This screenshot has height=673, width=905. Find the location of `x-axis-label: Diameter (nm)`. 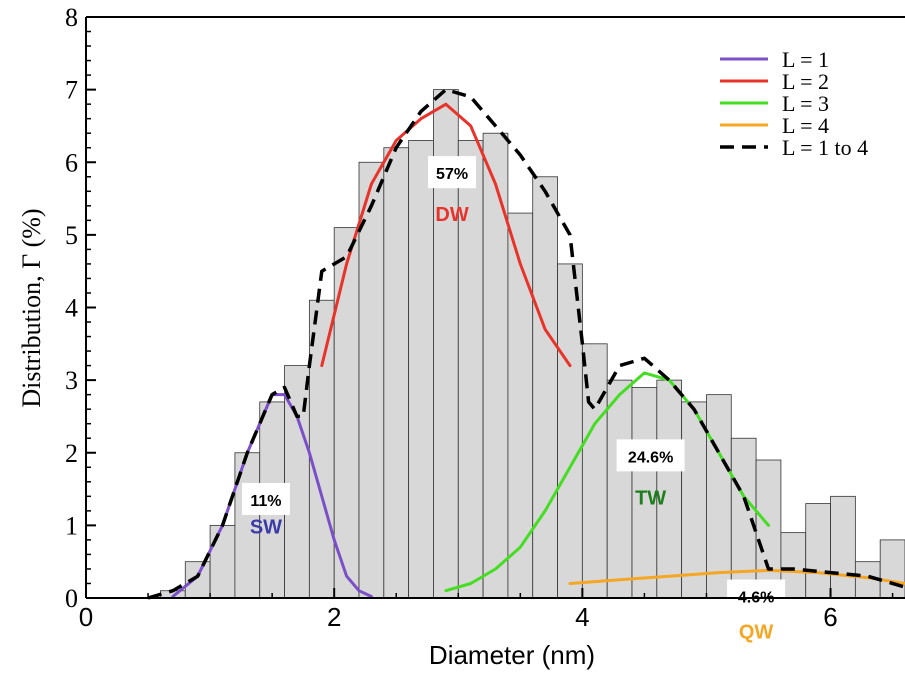

x-axis-label: Diameter (nm) is located at coordinates (512, 655).